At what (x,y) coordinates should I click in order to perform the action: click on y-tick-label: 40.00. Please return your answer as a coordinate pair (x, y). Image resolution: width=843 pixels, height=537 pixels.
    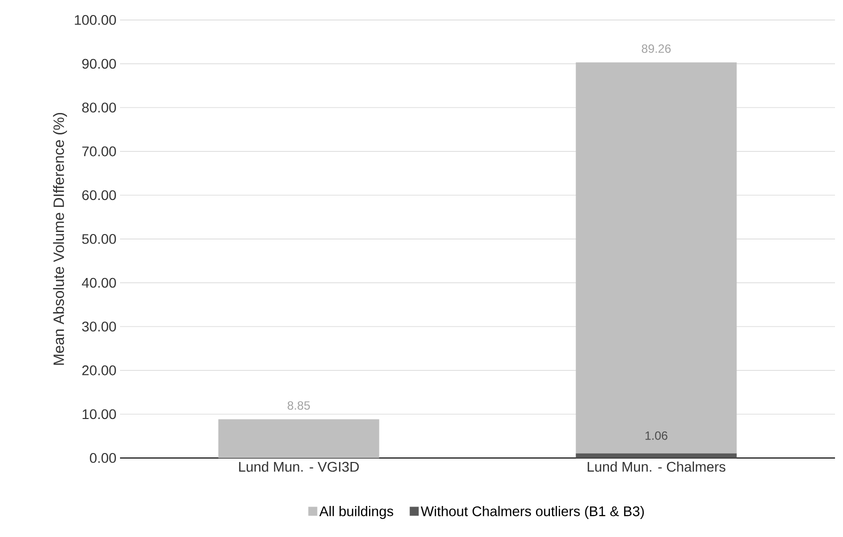
    Looking at the image, I should click on (99, 283).